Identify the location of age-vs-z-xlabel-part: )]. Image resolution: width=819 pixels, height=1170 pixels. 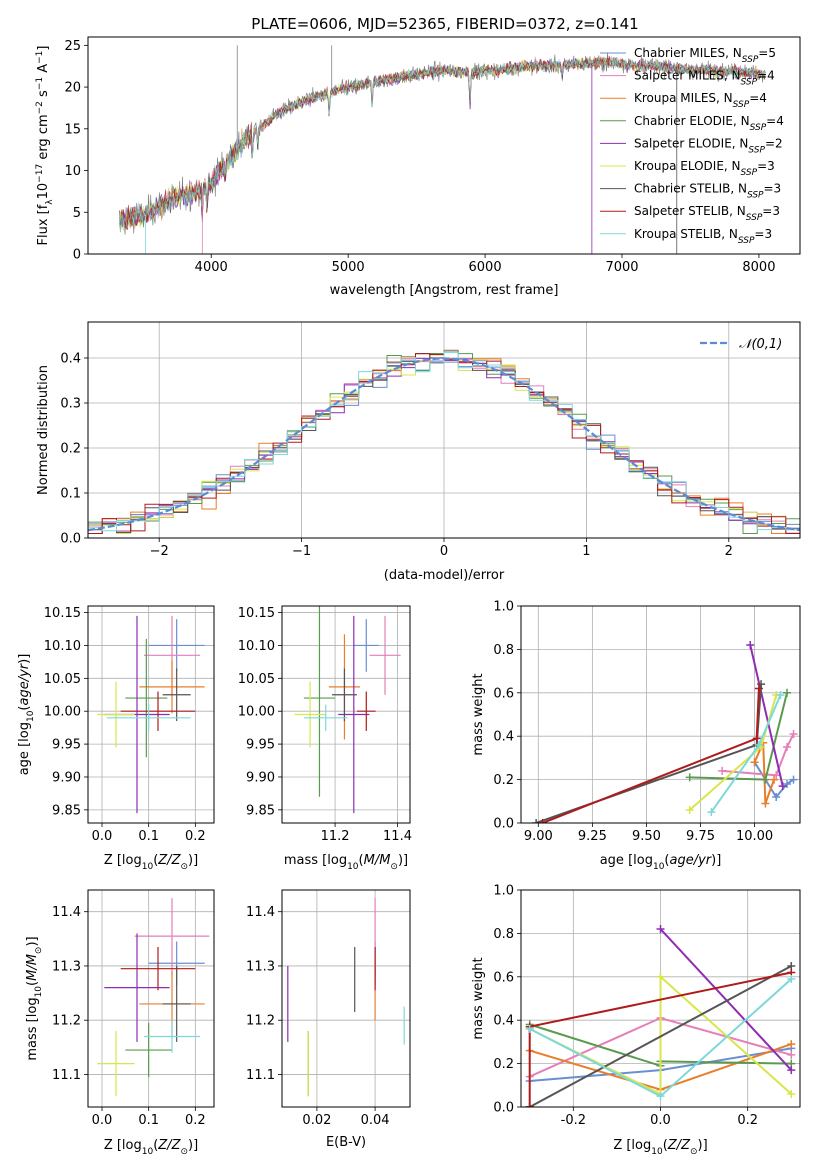
(193, 860).